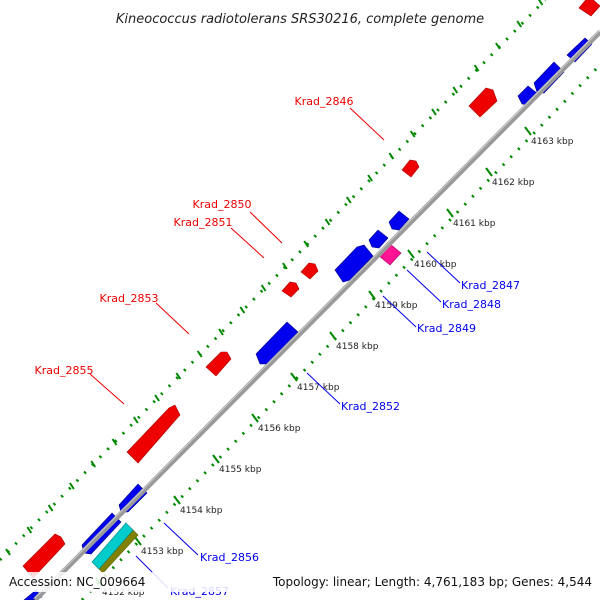 This screenshot has width=600, height=600. I want to click on label-krad-2850: Krad_2850, so click(222, 204).